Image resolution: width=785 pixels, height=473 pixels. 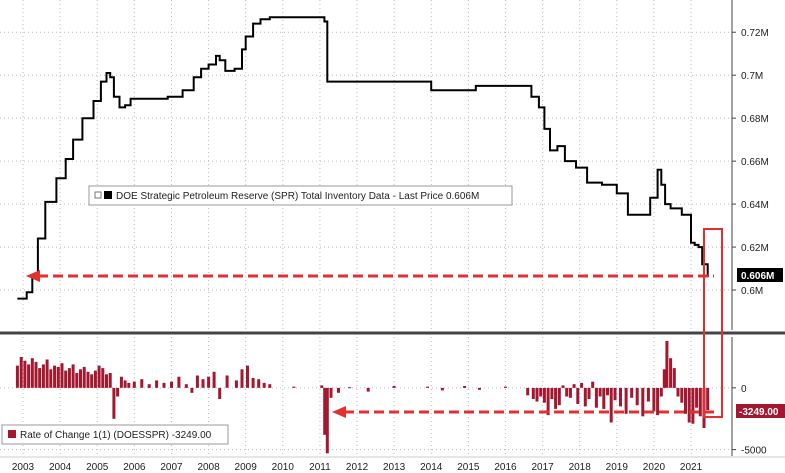 I want to click on lower-arrow-head, so click(x=339, y=412).